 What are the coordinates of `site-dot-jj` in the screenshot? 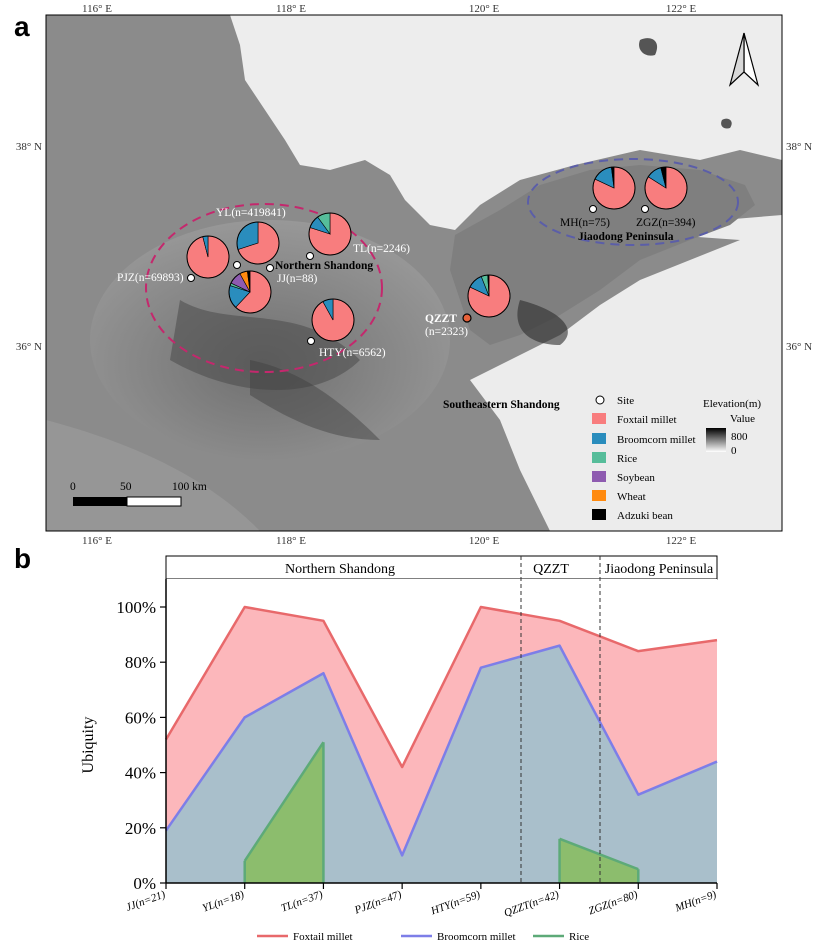 It's located at (270, 268).